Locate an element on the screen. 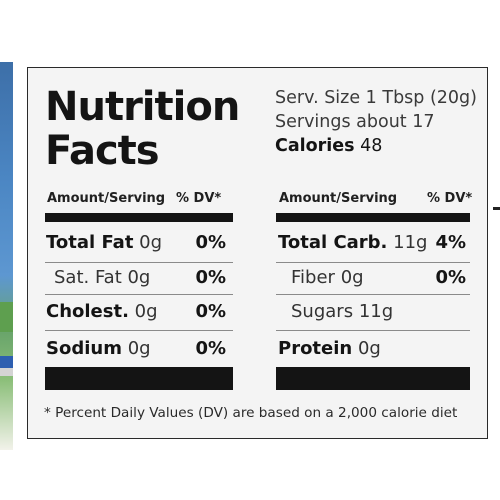 The width and height of the screenshot is (500, 500). calories-value: 48 is located at coordinates (371, 146).